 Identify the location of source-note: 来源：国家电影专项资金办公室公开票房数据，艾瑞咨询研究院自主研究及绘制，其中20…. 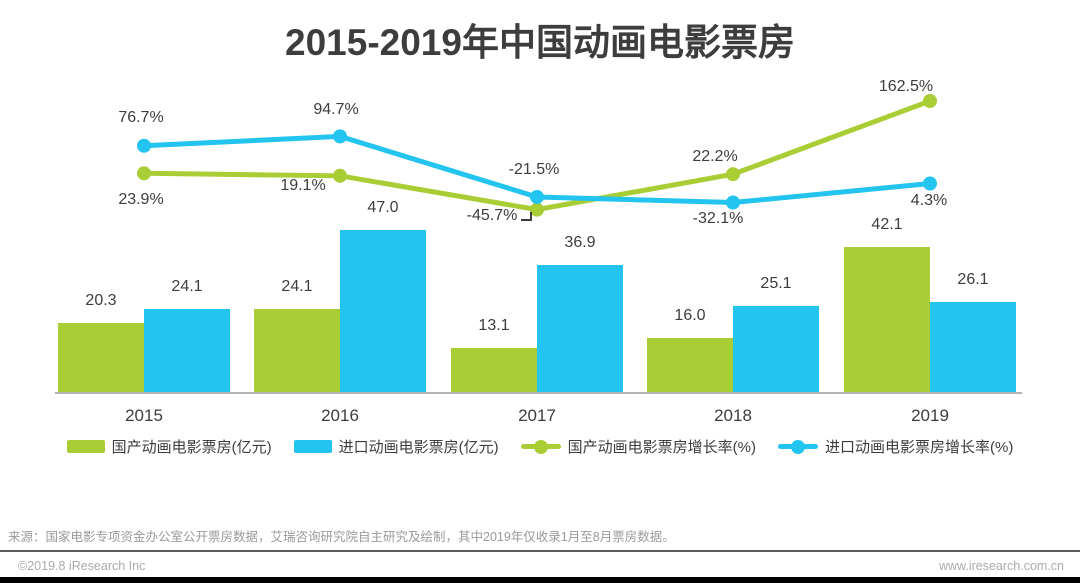
(341, 537).